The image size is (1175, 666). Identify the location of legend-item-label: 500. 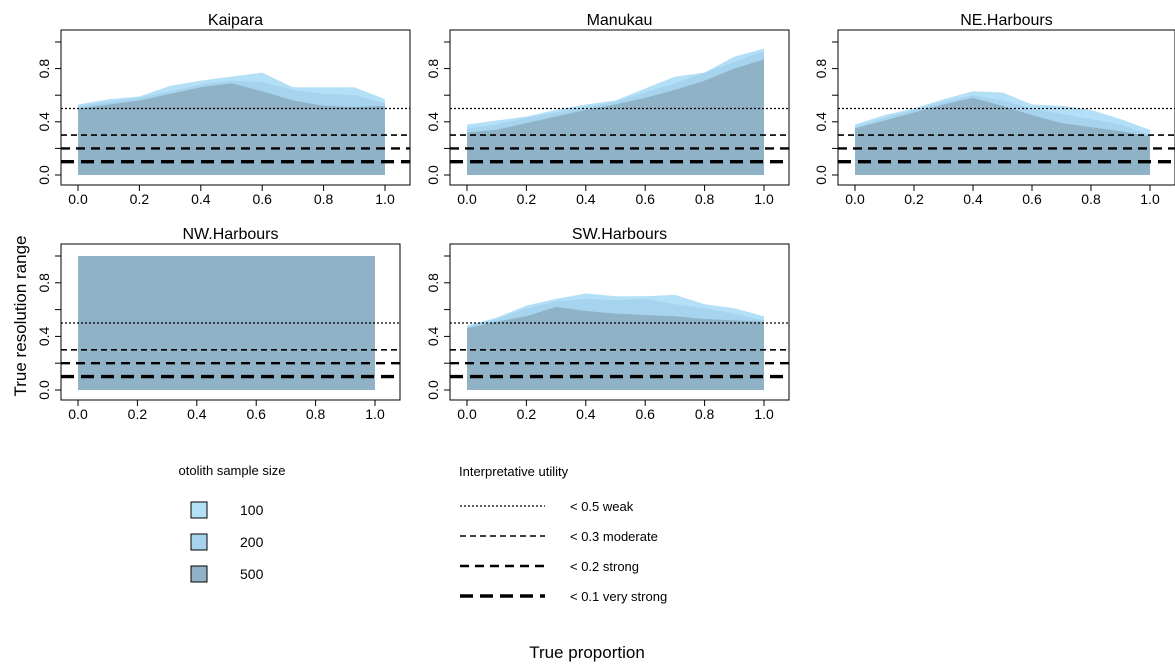
(252, 574).